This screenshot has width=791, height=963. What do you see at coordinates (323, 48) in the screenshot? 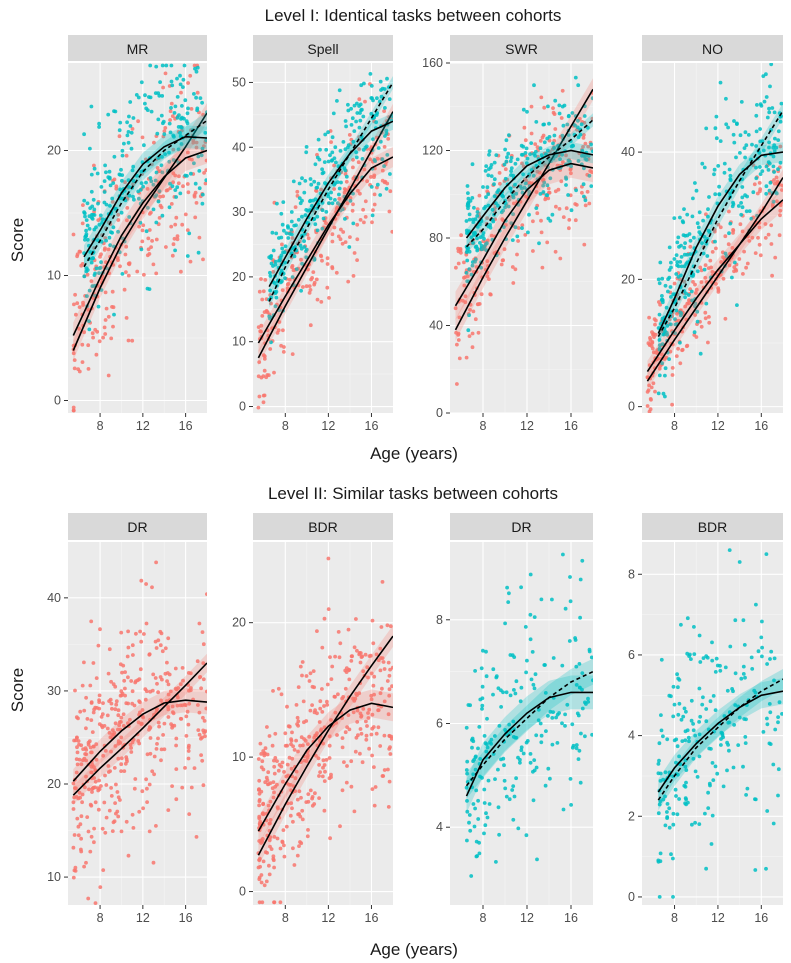
I see `facet-strip` at bounding box center [323, 48].